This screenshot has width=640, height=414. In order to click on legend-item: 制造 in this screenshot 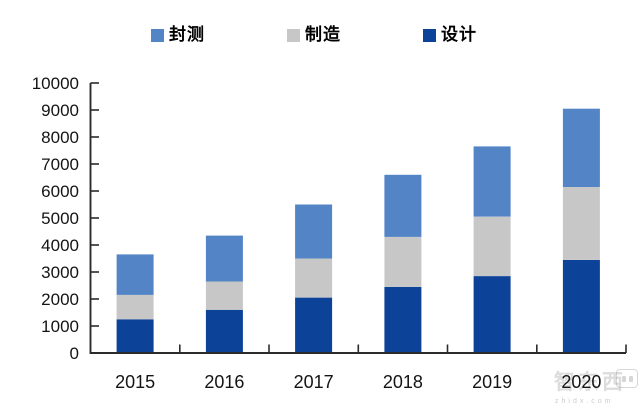, I will do `click(314, 35)`.